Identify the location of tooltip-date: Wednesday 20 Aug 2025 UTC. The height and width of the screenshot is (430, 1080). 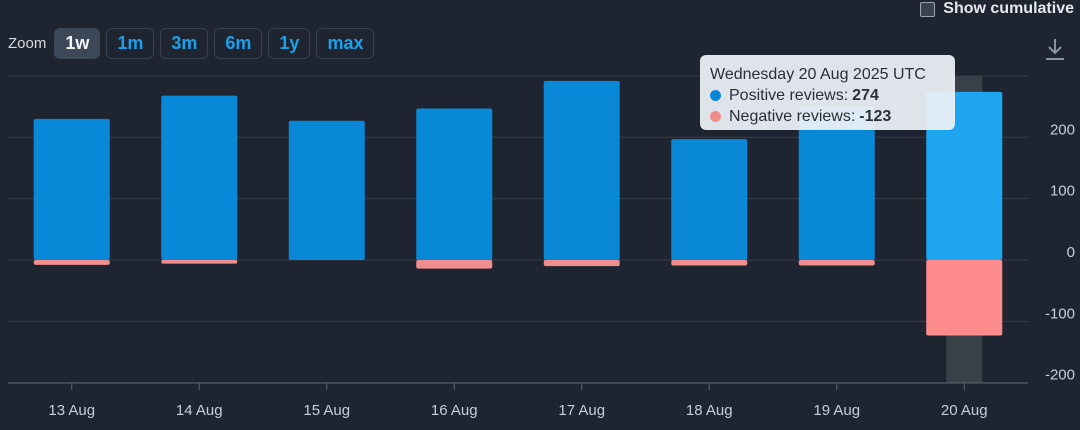
(818, 74).